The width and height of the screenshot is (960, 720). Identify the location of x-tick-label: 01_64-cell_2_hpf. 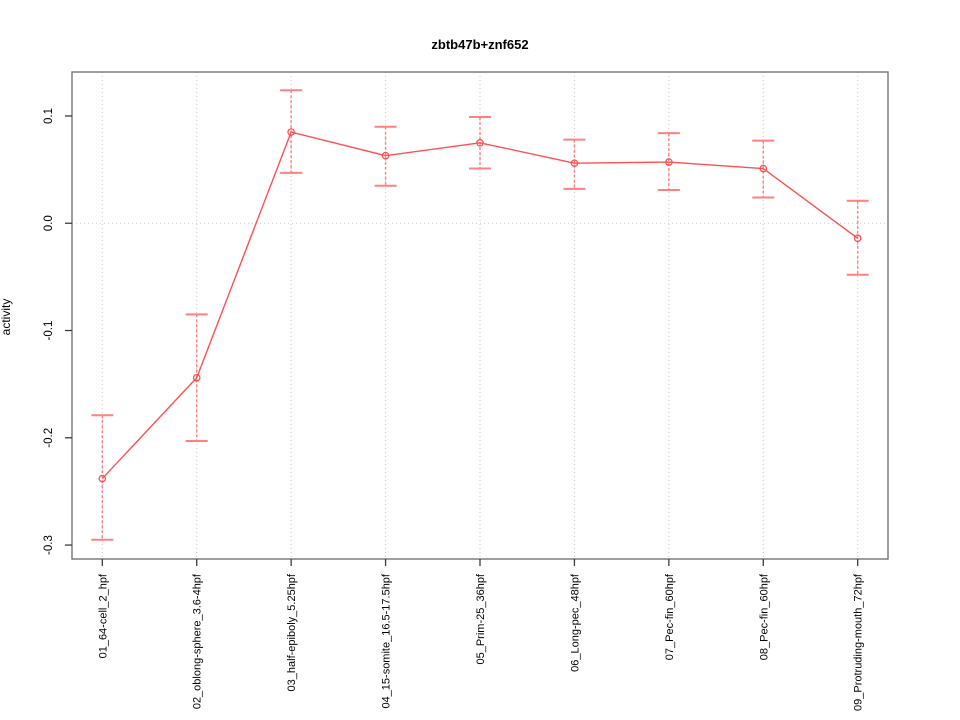
(103, 615).